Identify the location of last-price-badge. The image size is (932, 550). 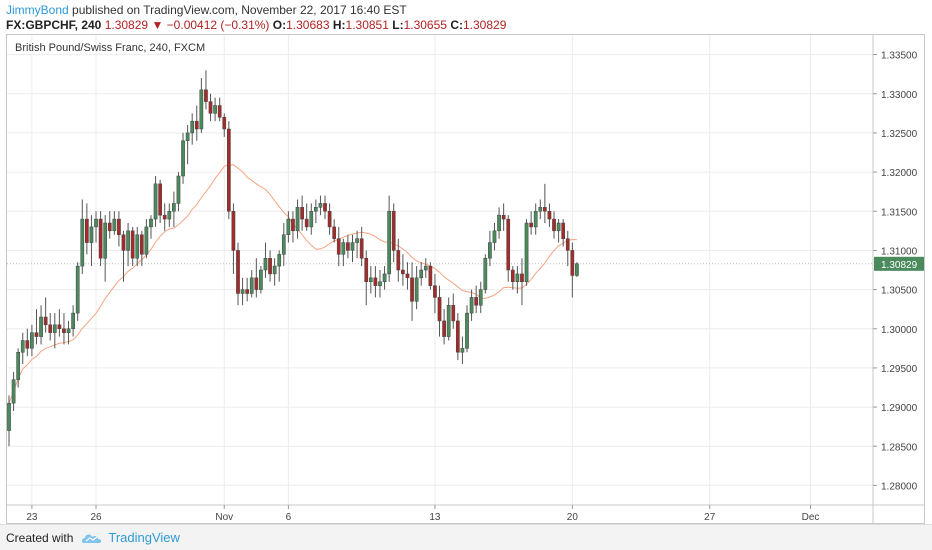
(899, 263).